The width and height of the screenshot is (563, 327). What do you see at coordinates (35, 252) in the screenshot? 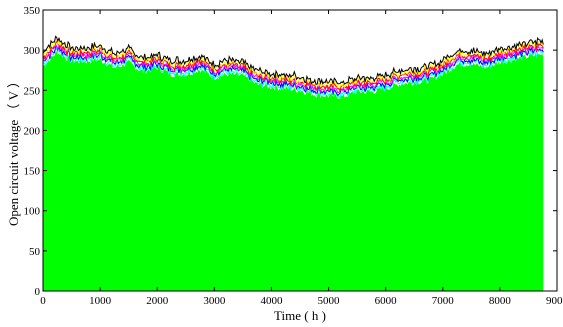
I see `y-tick-label: 50` at bounding box center [35, 252].